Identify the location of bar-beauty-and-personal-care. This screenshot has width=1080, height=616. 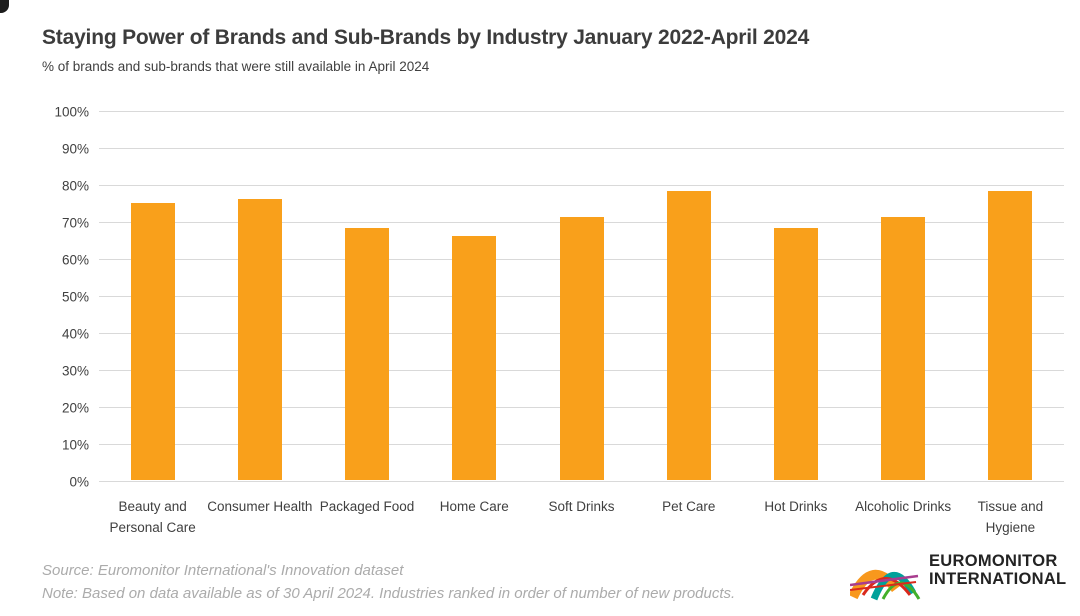
(152, 341).